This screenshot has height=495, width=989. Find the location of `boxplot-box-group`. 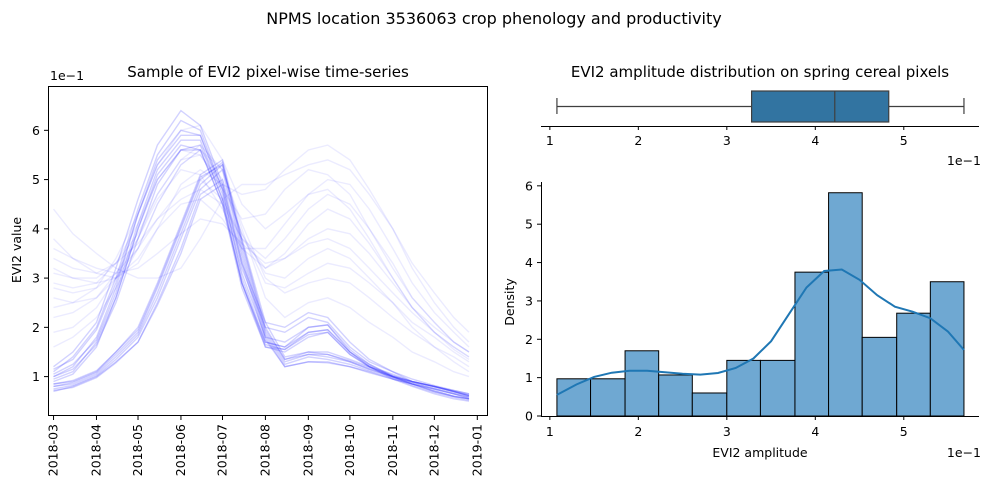

boxplot-box-group is located at coordinates (760, 106).